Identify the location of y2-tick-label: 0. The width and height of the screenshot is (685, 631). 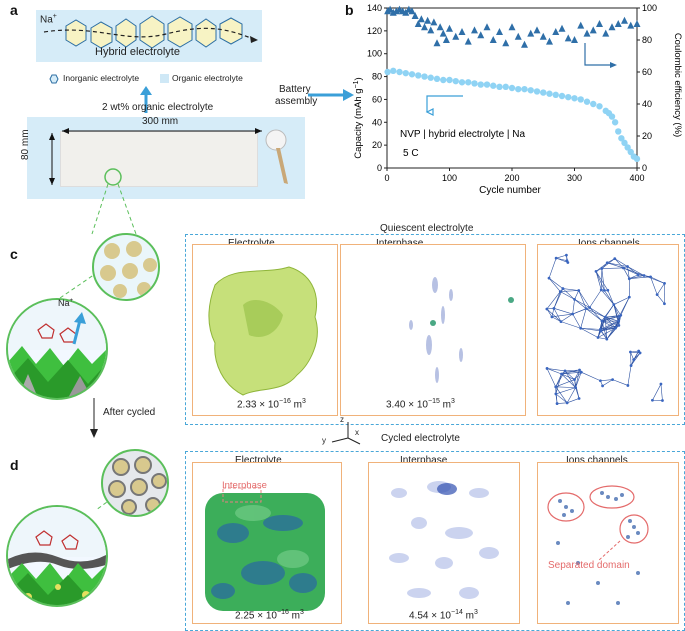
(644, 168).